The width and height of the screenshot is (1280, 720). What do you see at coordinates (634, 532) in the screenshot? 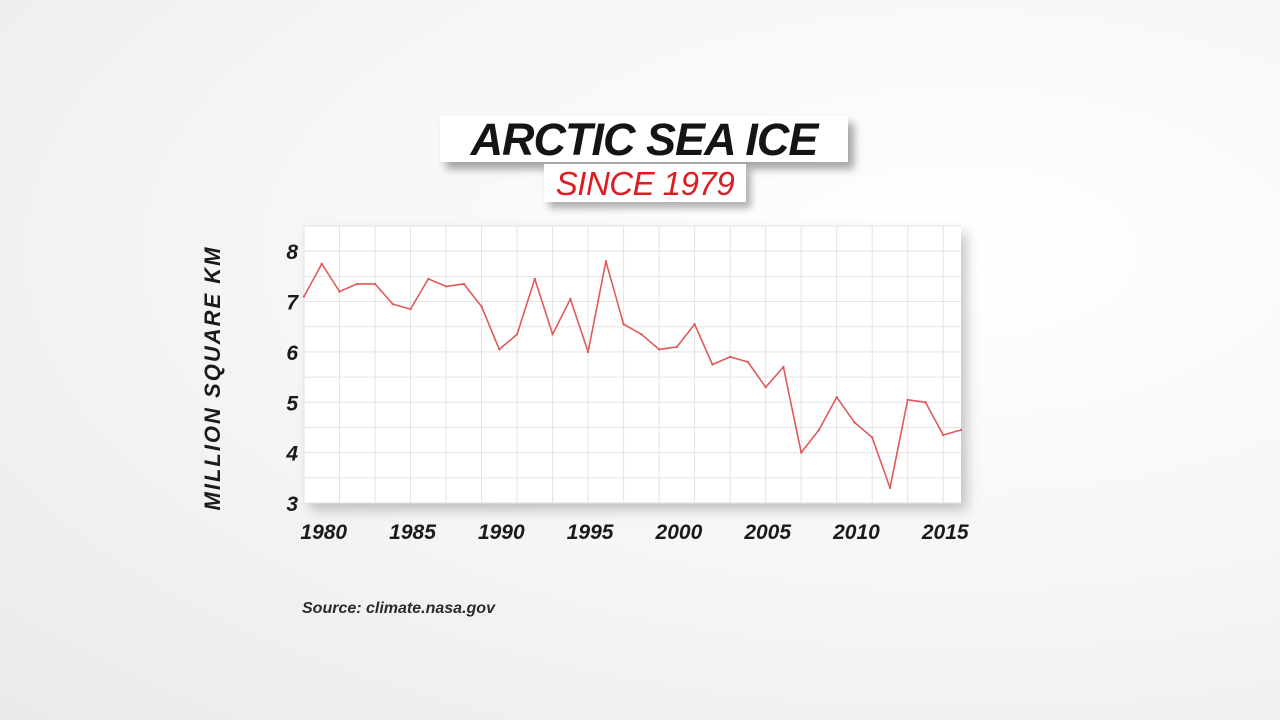
I see `x-tick-labels: 1980 1985 1990 1995 2000 2005 2010 2015` at bounding box center [634, 532].